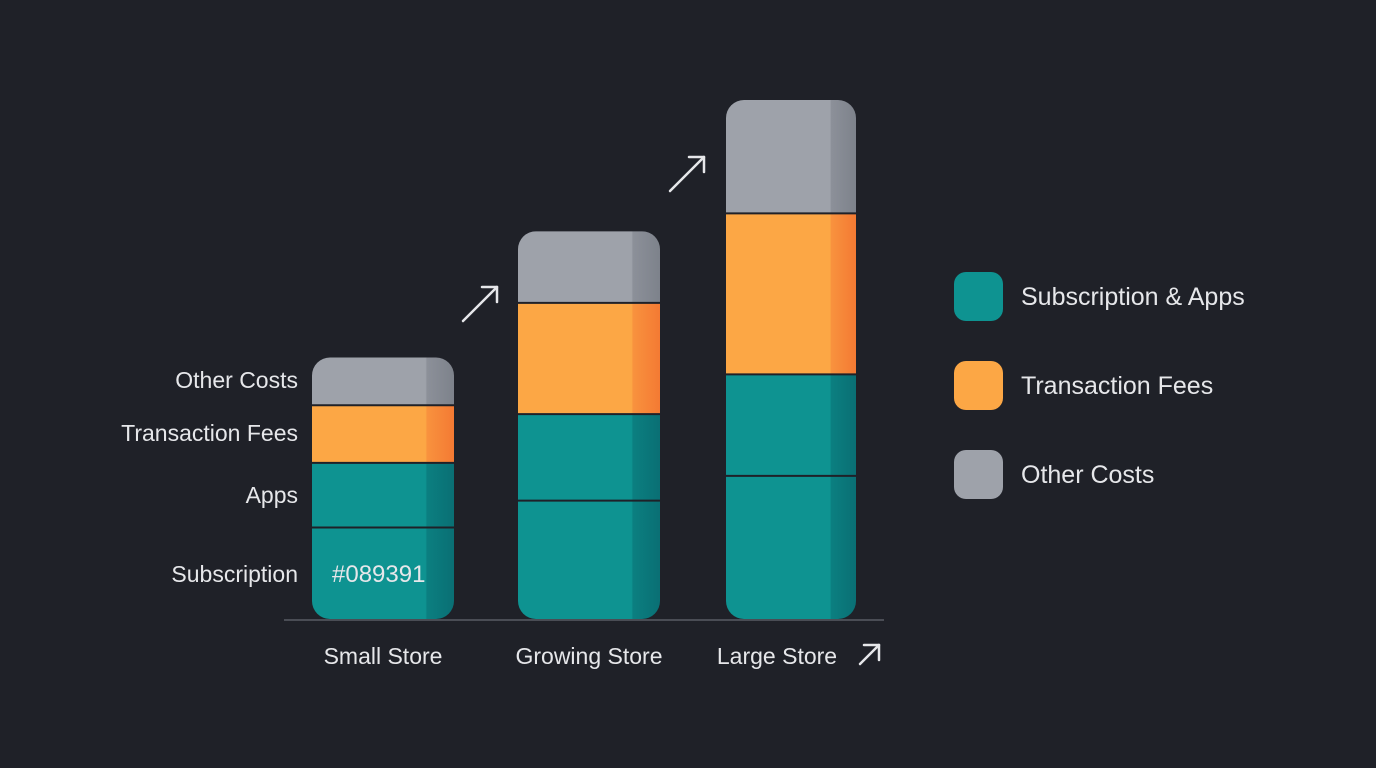 The width and height of the screenshot is (1376, 768). Describe the element at coordinates (378, 574) in the screenshot. I see `bar-annotation: #089391` at that location.